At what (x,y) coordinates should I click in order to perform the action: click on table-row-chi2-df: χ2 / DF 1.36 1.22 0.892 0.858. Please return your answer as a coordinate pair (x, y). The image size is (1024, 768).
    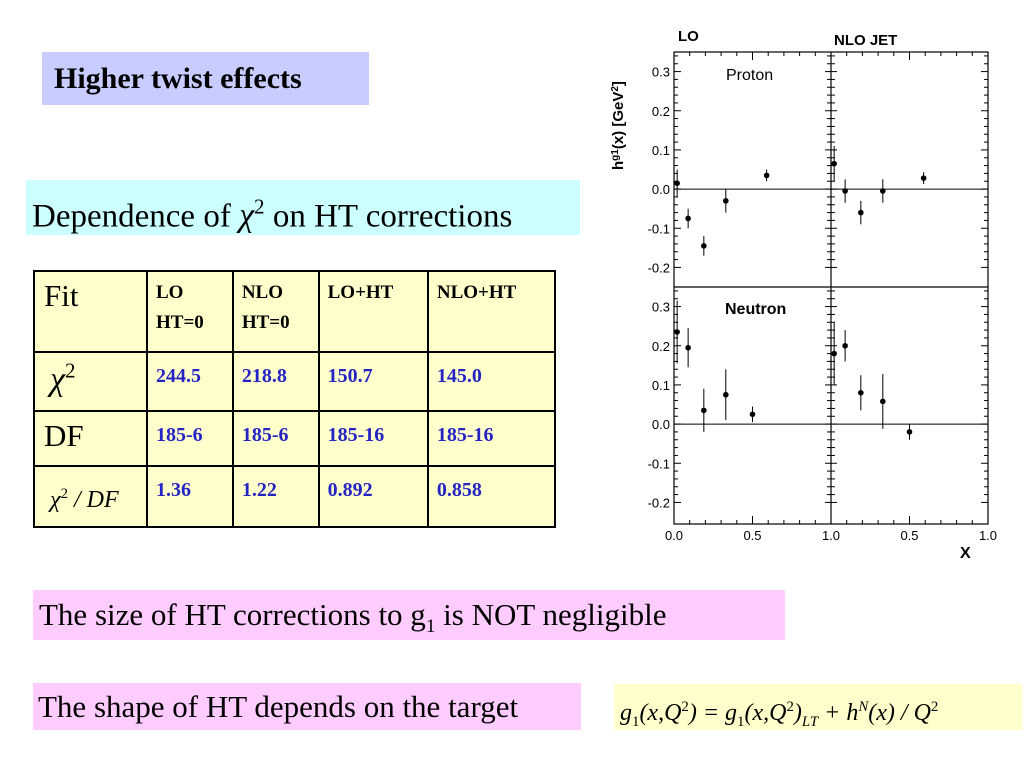
    Looking at the image, I should click on (295, 496).